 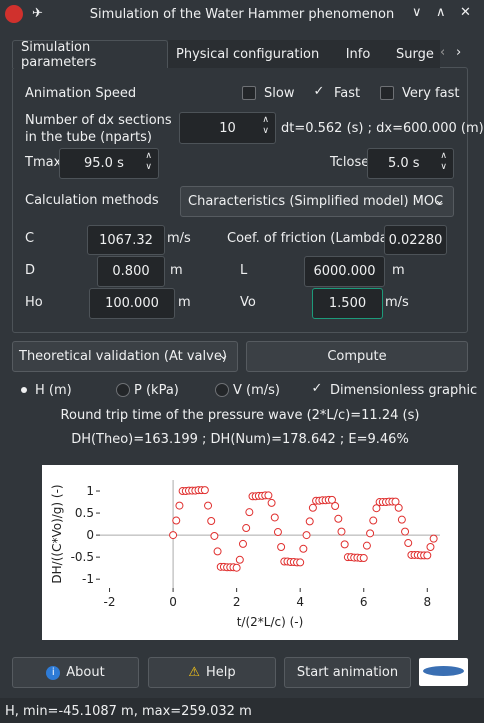 I want to click on spinbox: 95.0 s ∧ ∨, so click(x=109, y=163).